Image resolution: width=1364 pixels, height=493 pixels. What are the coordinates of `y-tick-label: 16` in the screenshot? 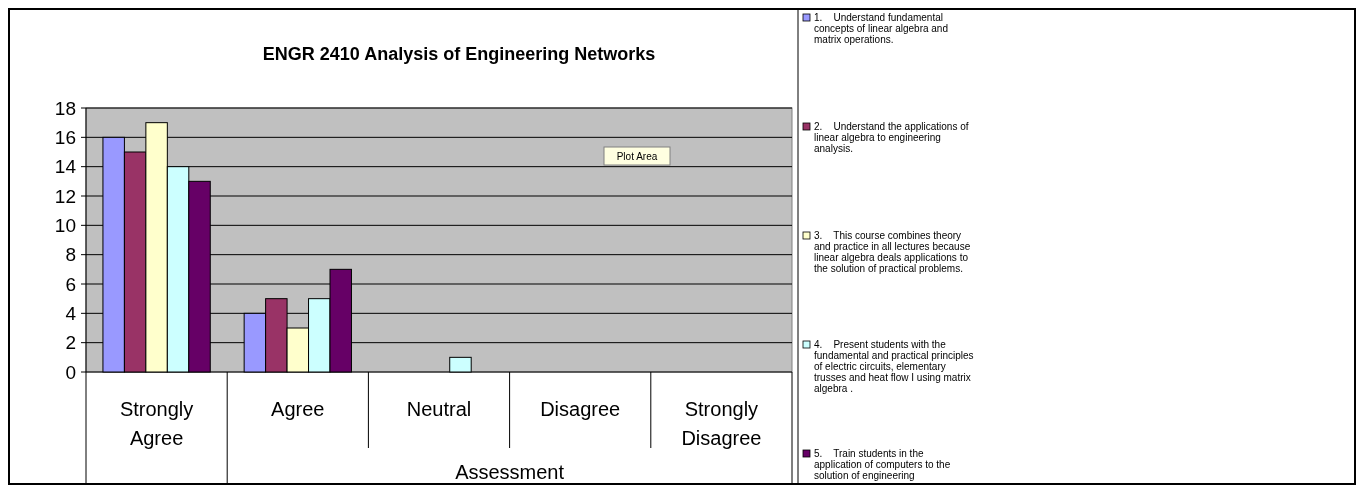 It's located at (65, 137).